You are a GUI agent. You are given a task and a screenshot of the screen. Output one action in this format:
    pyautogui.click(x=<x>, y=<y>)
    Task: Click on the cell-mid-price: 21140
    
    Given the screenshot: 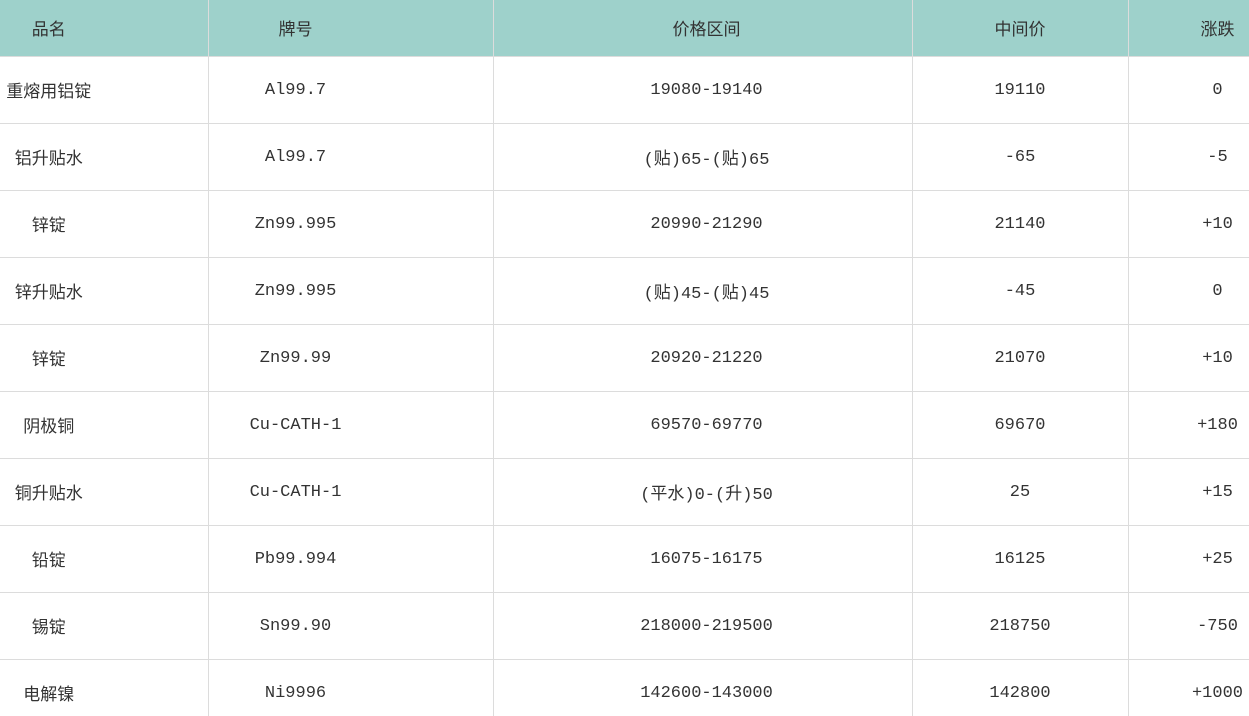 What is the action you would take?
    pyautogui.click(x=1020, y=224)
    